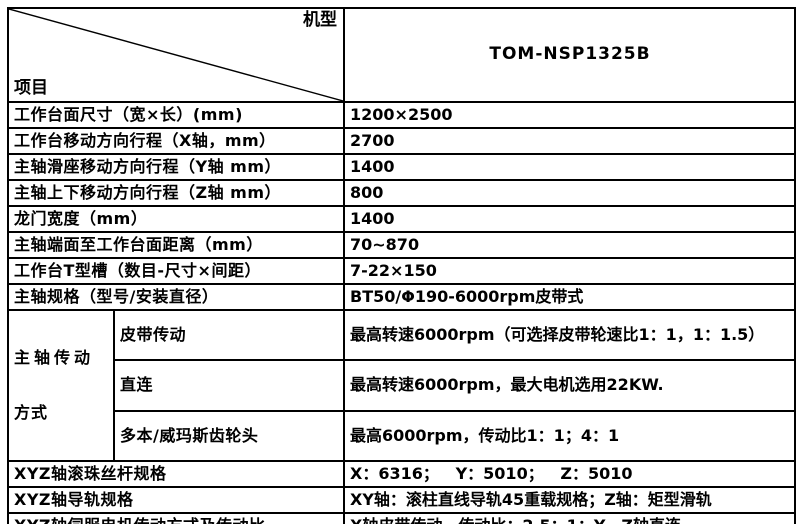  Describe the element at coordinates (31, 412) in the screenshot. I see `transmission-label-line2: 方式` at that location.